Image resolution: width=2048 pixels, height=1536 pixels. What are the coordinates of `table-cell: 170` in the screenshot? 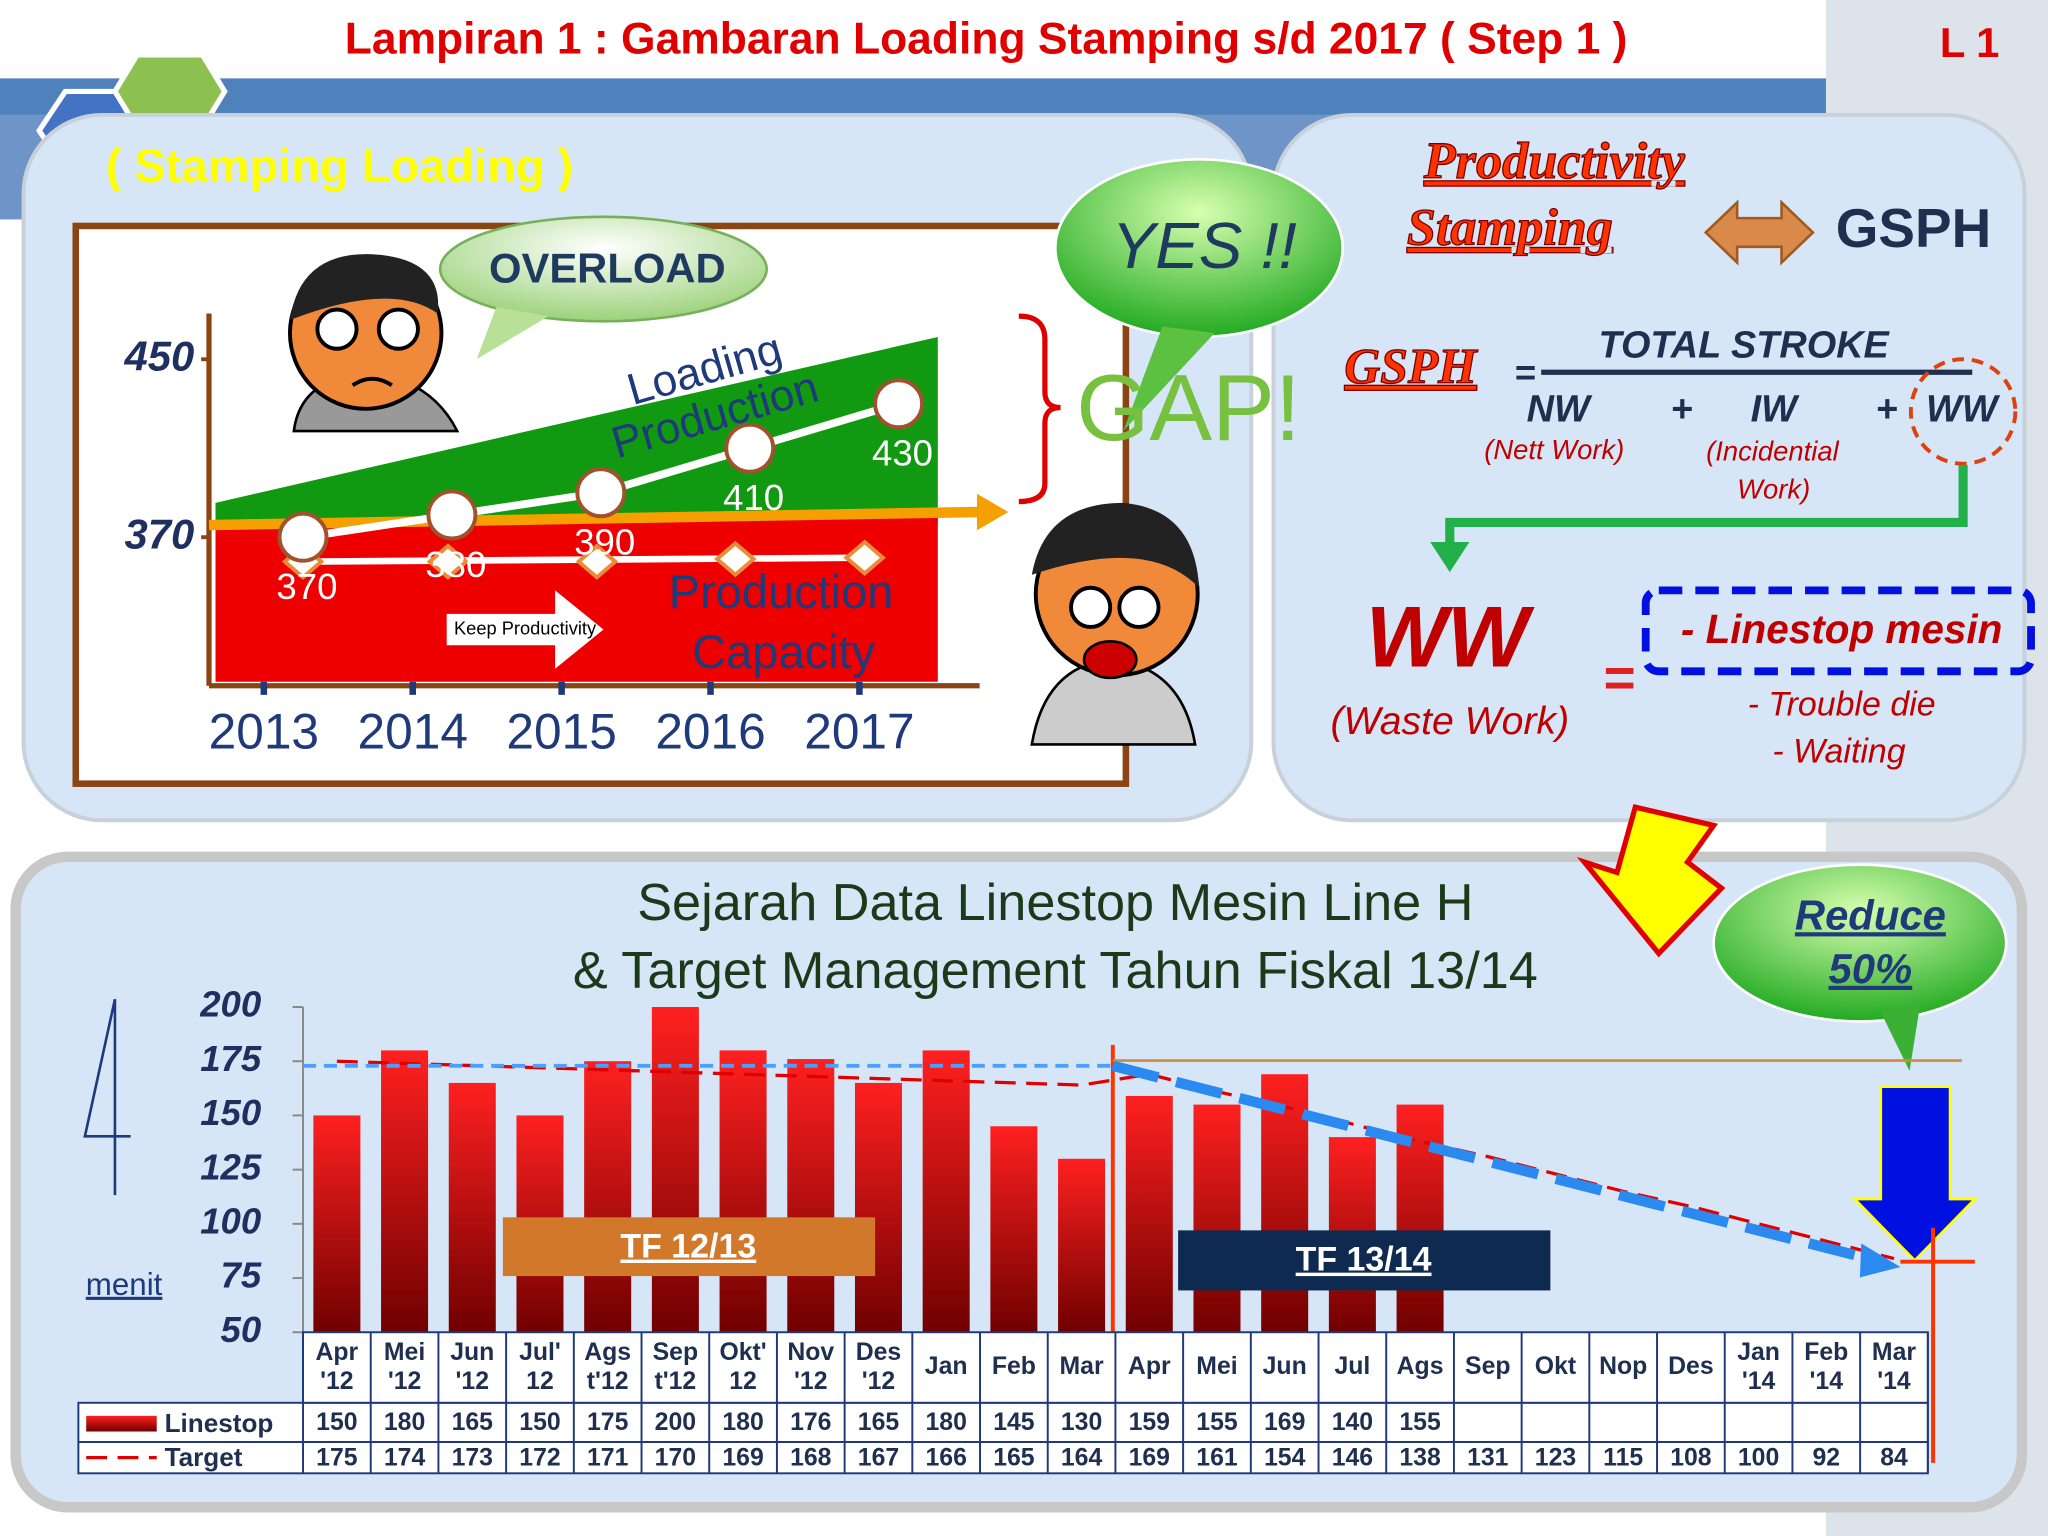 It's located at (675, 1457).